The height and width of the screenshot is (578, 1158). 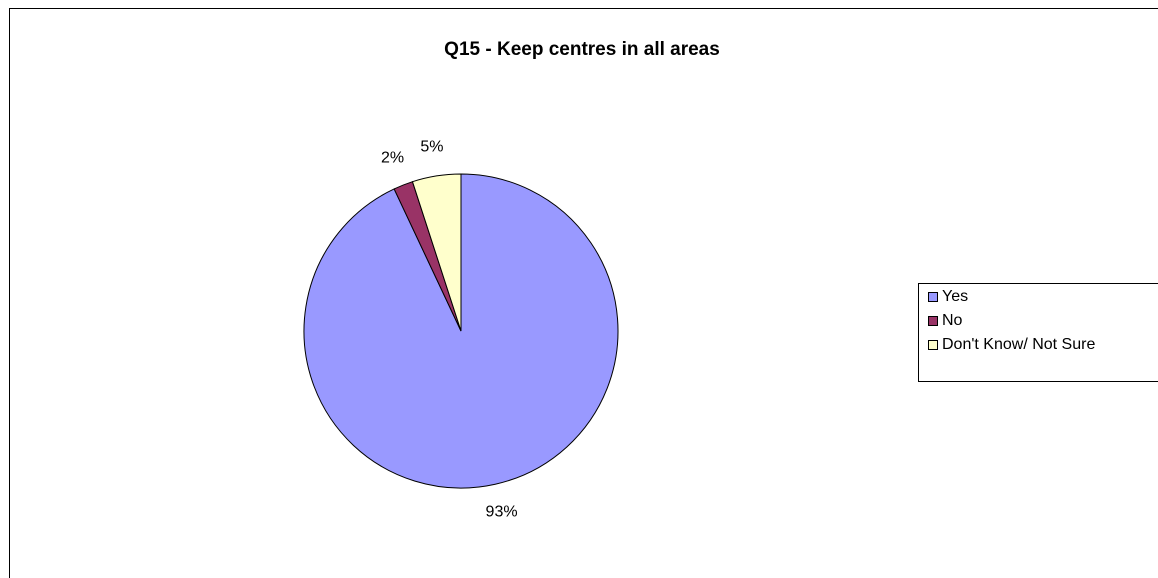 I want to click on data-label: 5%, so click(x=431, y=147).